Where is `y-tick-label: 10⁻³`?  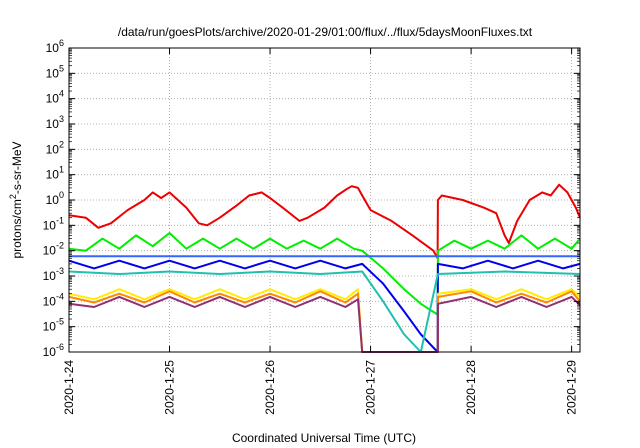
y-tick-label: 10⁻³ is located at coordinates (53, 274).